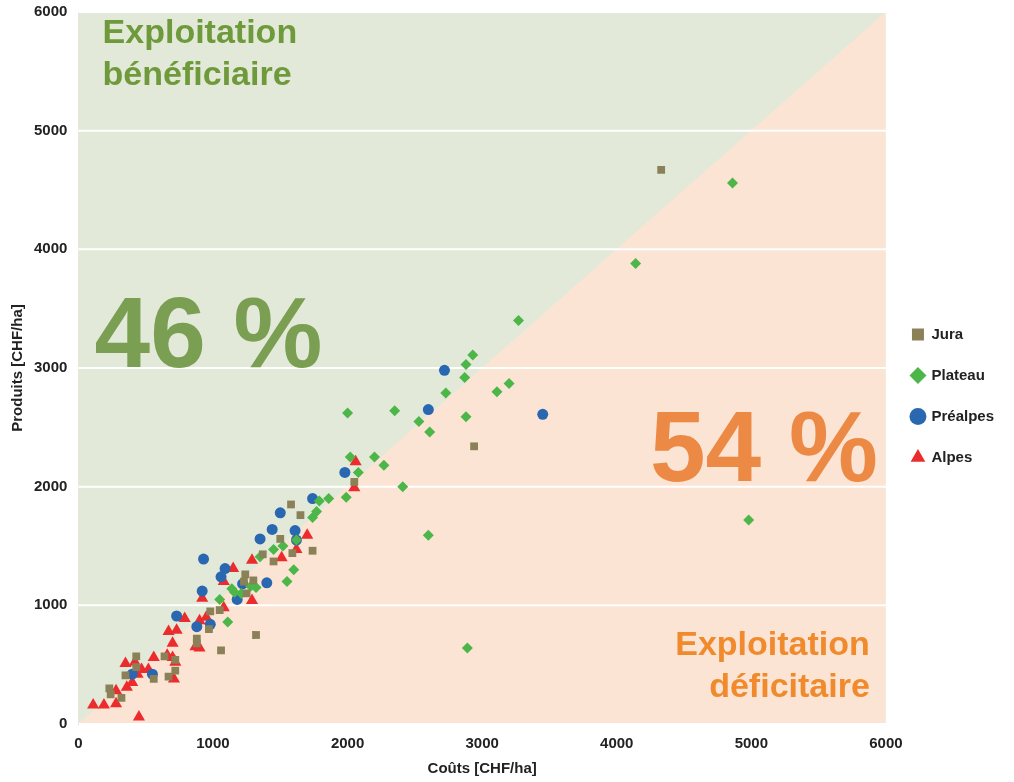 This screenshot has height=782, width=1014. What do you see at coordinates (482, 743) in the screenshot?
I see `x-tick-label: 3000` at bounding box center [482, 743].